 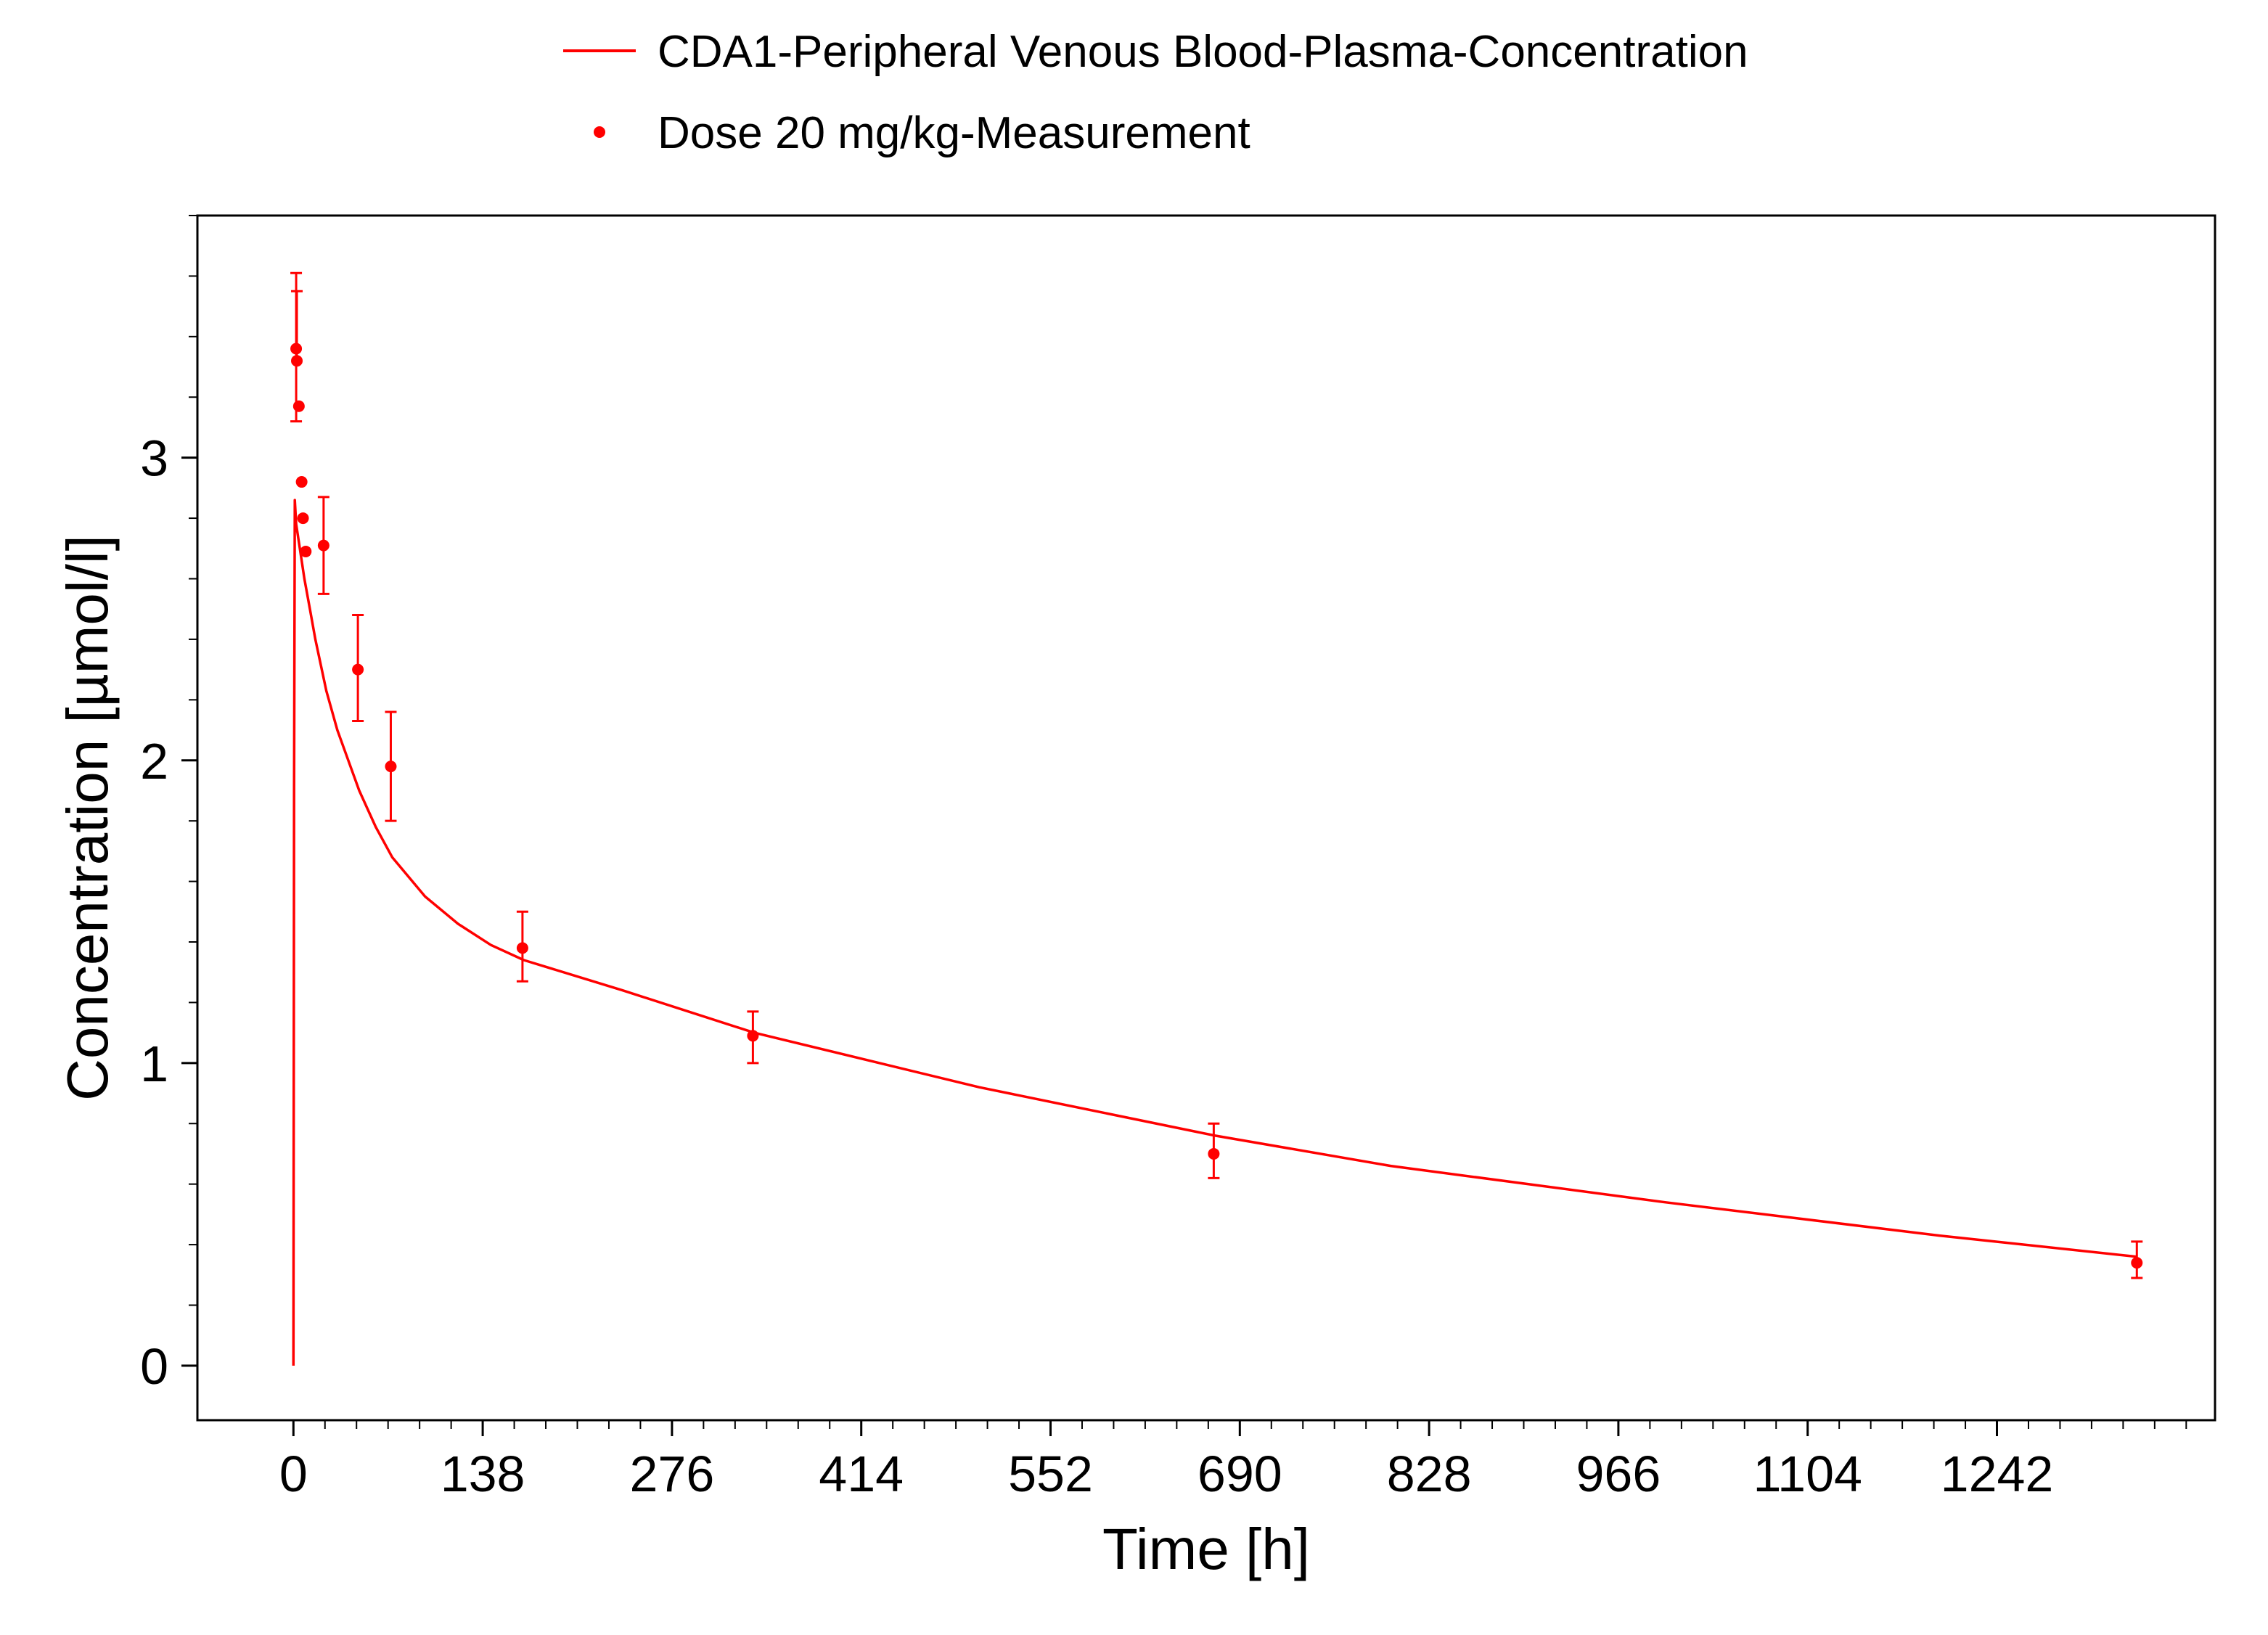 I want to click on x-tick-label: 552, so click(x=1050, y=1474).